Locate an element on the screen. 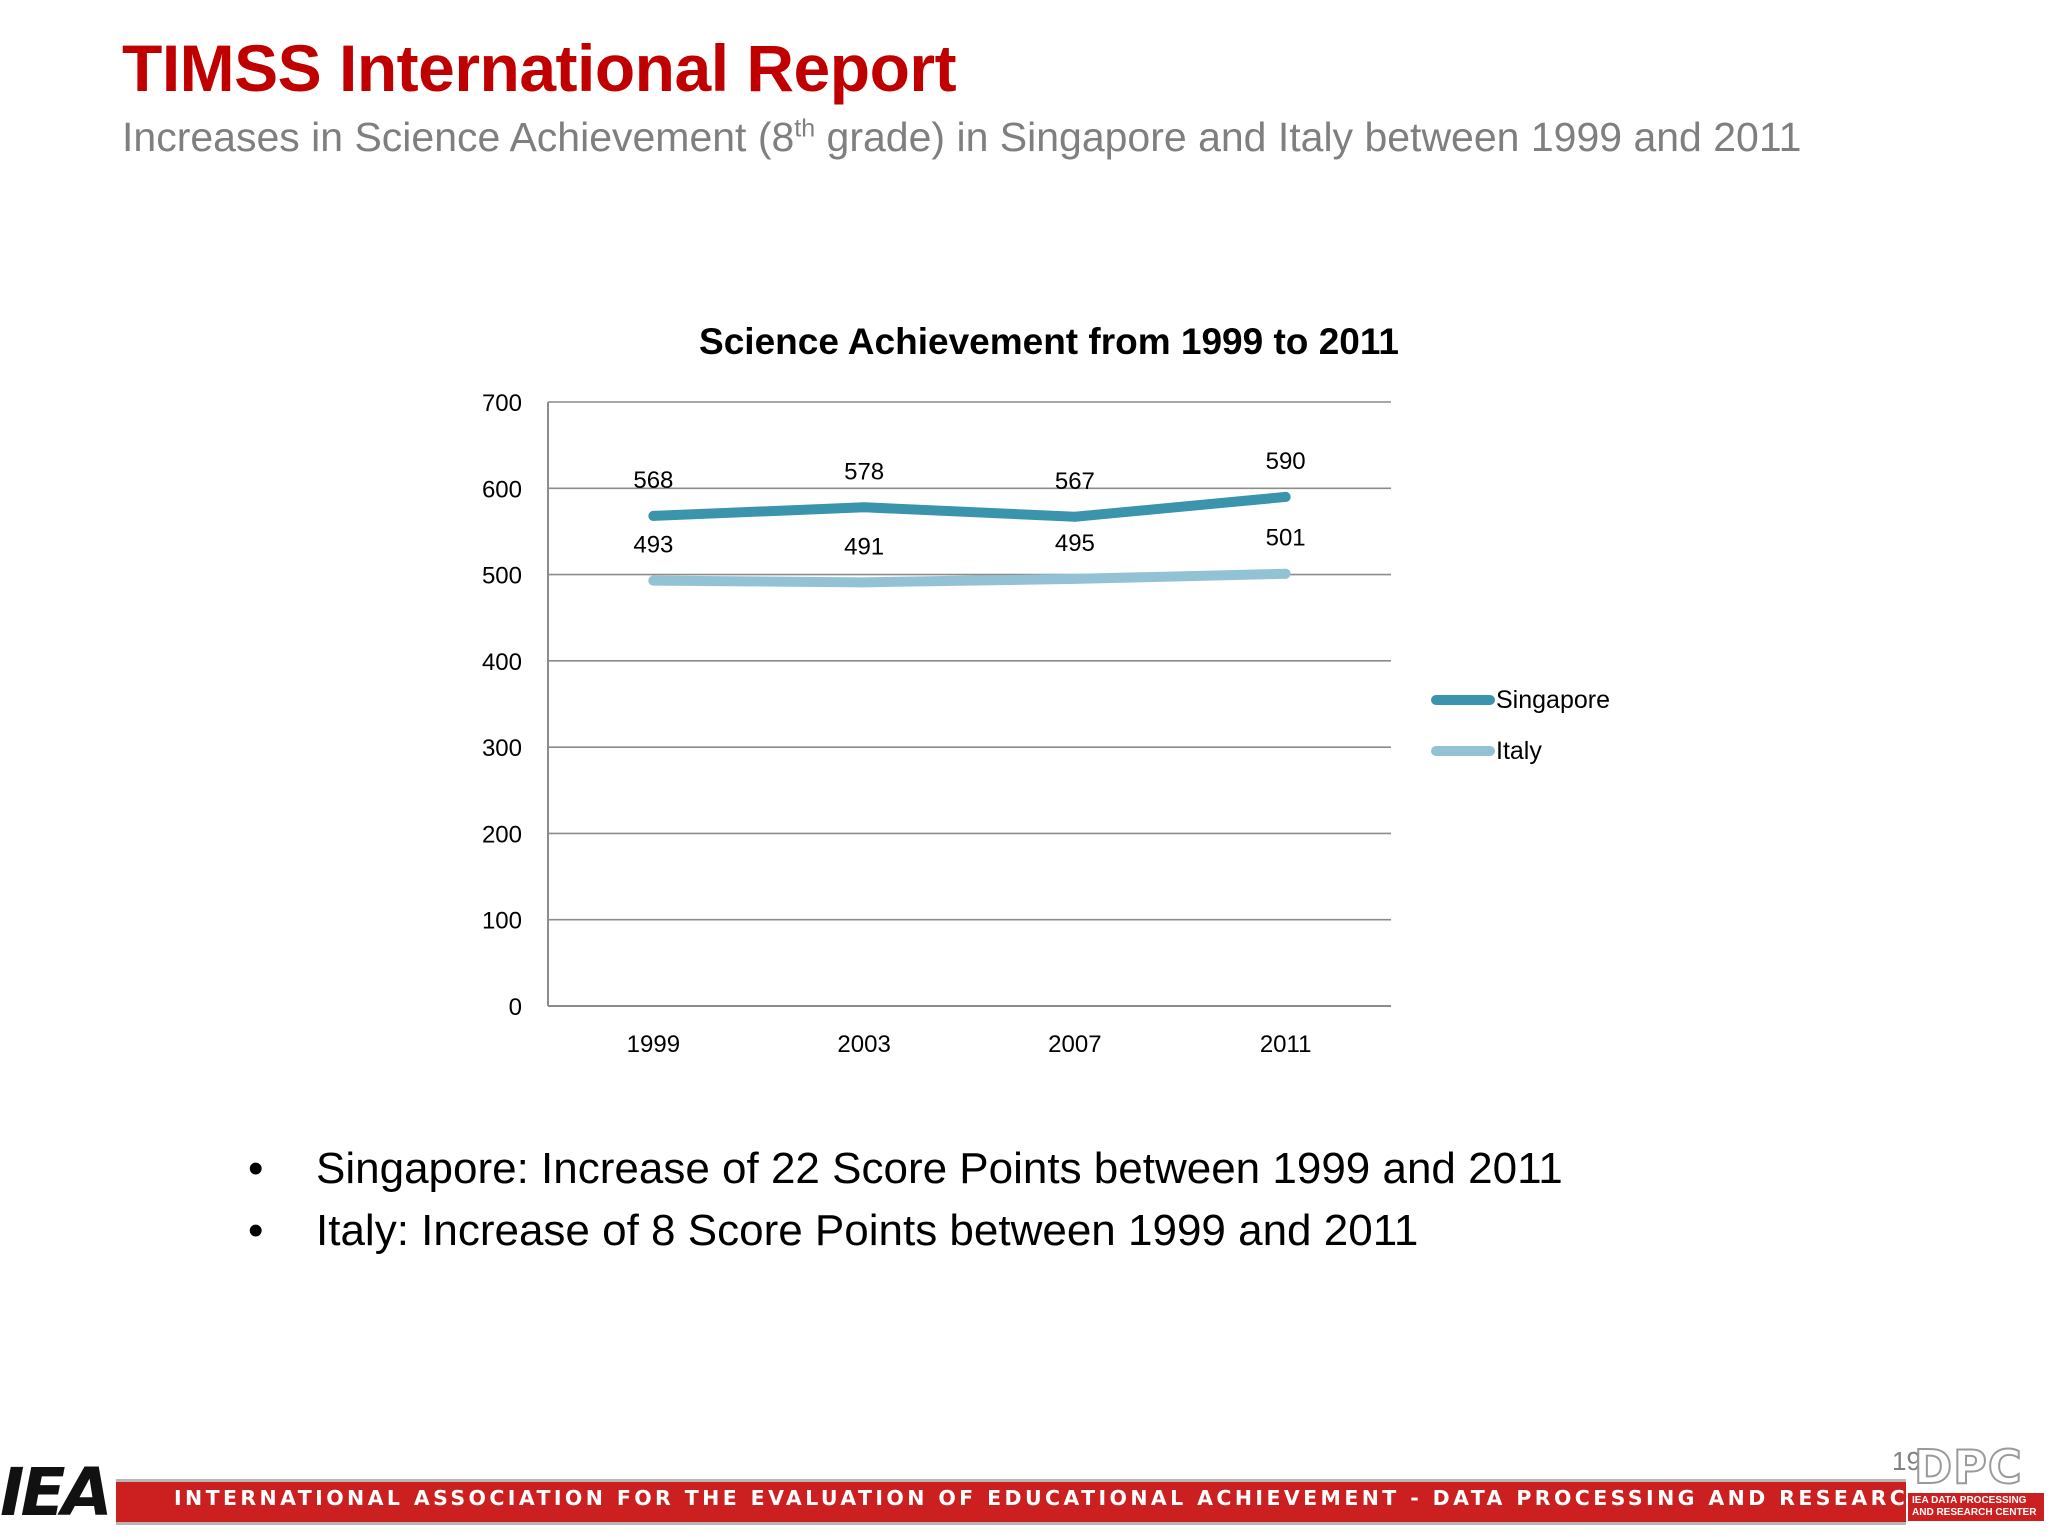  y-axis-tick-labels: 0 100 200 300 400 500 600 700 is located at coordinates (502, 705).